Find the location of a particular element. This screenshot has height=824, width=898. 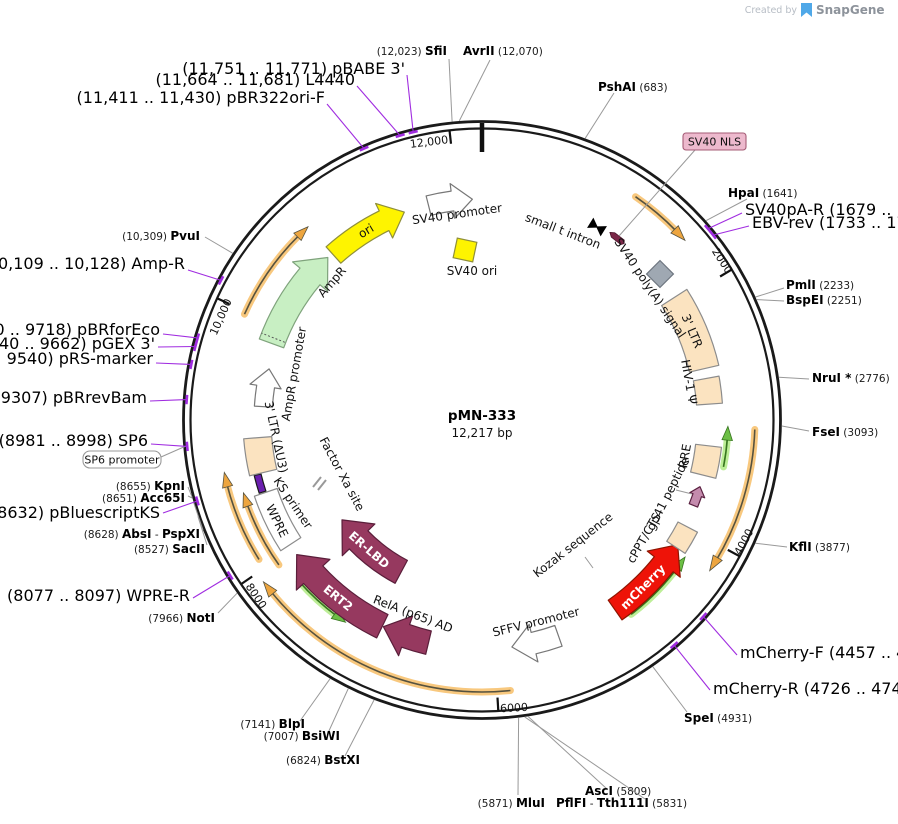

feature-label-ori: ori is located at coordinates (366, 231).